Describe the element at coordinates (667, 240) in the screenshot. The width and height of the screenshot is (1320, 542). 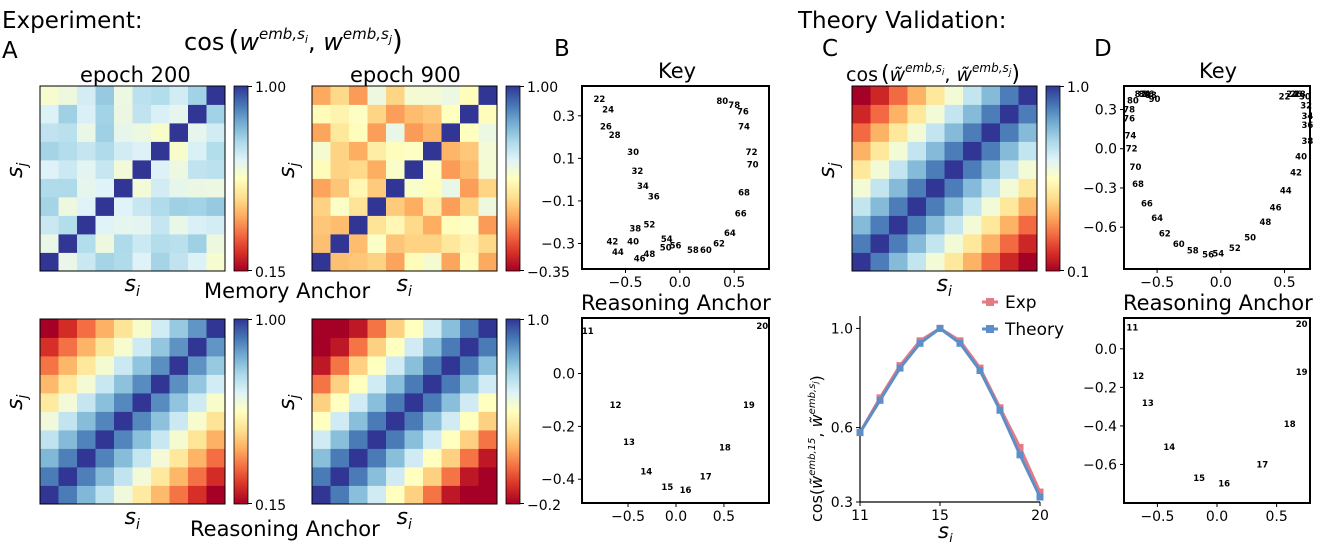
I see `point-label-54: 54` at that location.